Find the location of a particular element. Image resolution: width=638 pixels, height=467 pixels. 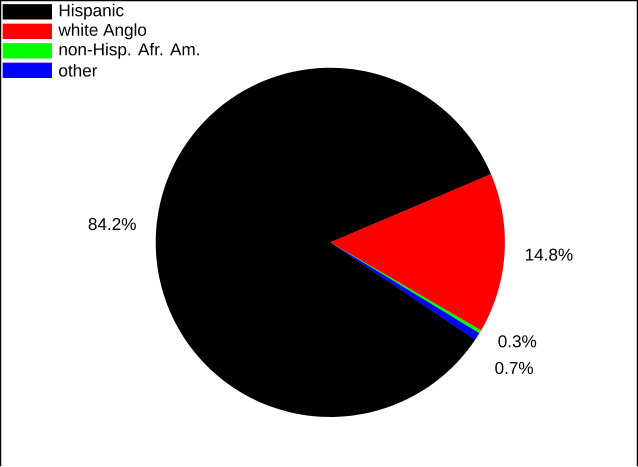

data-label: 84.2% is located at coordinates (112, 224).